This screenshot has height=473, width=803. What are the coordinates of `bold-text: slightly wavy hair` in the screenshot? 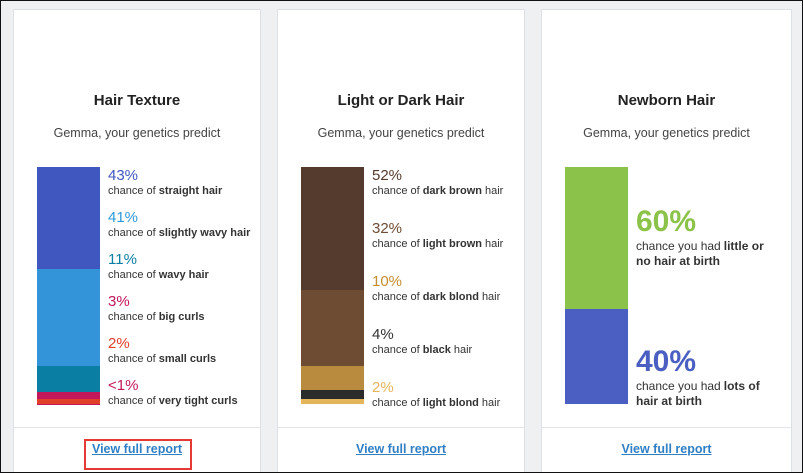 It's located at (204, 233).